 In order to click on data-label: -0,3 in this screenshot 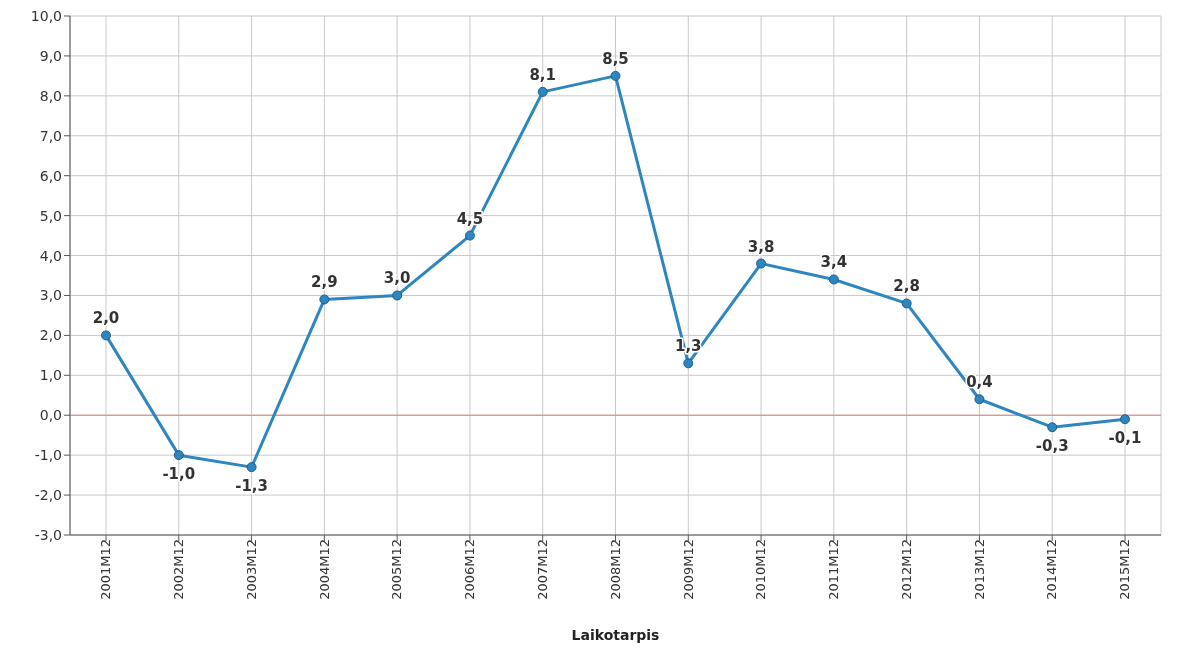, I will do `click(1052, 446)`.